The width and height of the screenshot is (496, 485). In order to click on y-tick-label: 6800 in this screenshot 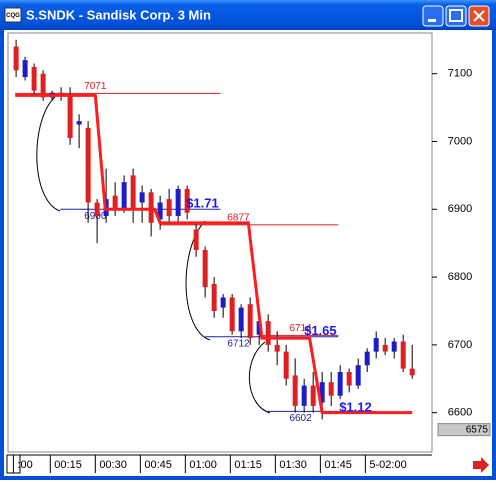, I will do `click(460, 277)`.